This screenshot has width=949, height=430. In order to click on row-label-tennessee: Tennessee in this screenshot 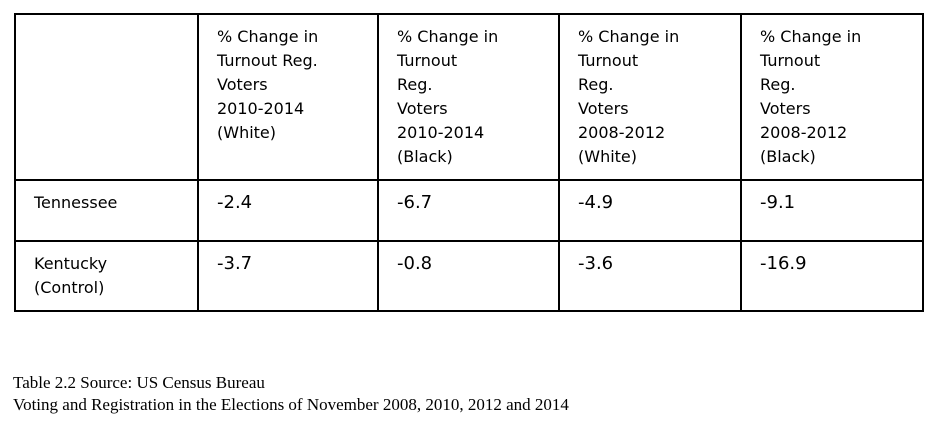, I will do `click(106, 210)`.